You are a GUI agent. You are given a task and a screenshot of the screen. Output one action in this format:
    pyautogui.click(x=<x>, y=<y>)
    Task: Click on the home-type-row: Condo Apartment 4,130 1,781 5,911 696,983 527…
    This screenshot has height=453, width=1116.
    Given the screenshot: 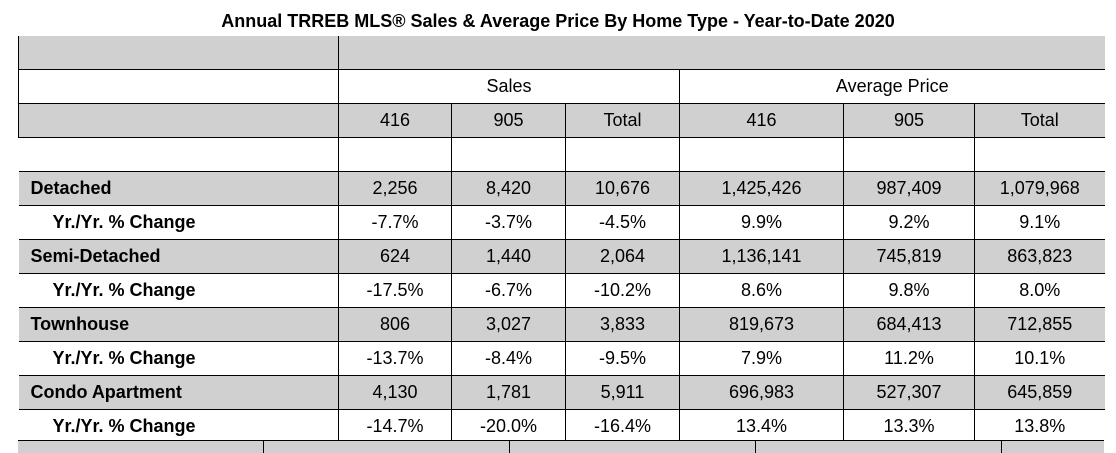 What is the action you would take?
    pyautogui.click(x=561, y=392)
    